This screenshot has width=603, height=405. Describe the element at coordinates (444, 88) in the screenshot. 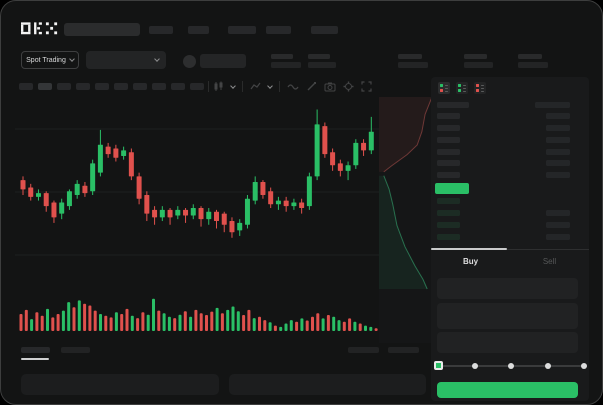

I see `book-both-icon` at that location.